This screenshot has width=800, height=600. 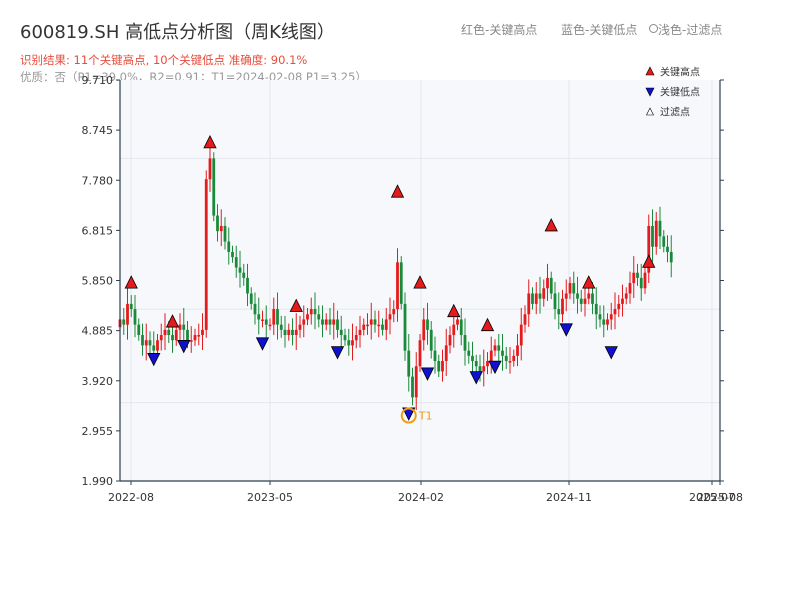 I want to click on legend-blue-note: 蓝色-关键低点, so click(x=599, y=30).